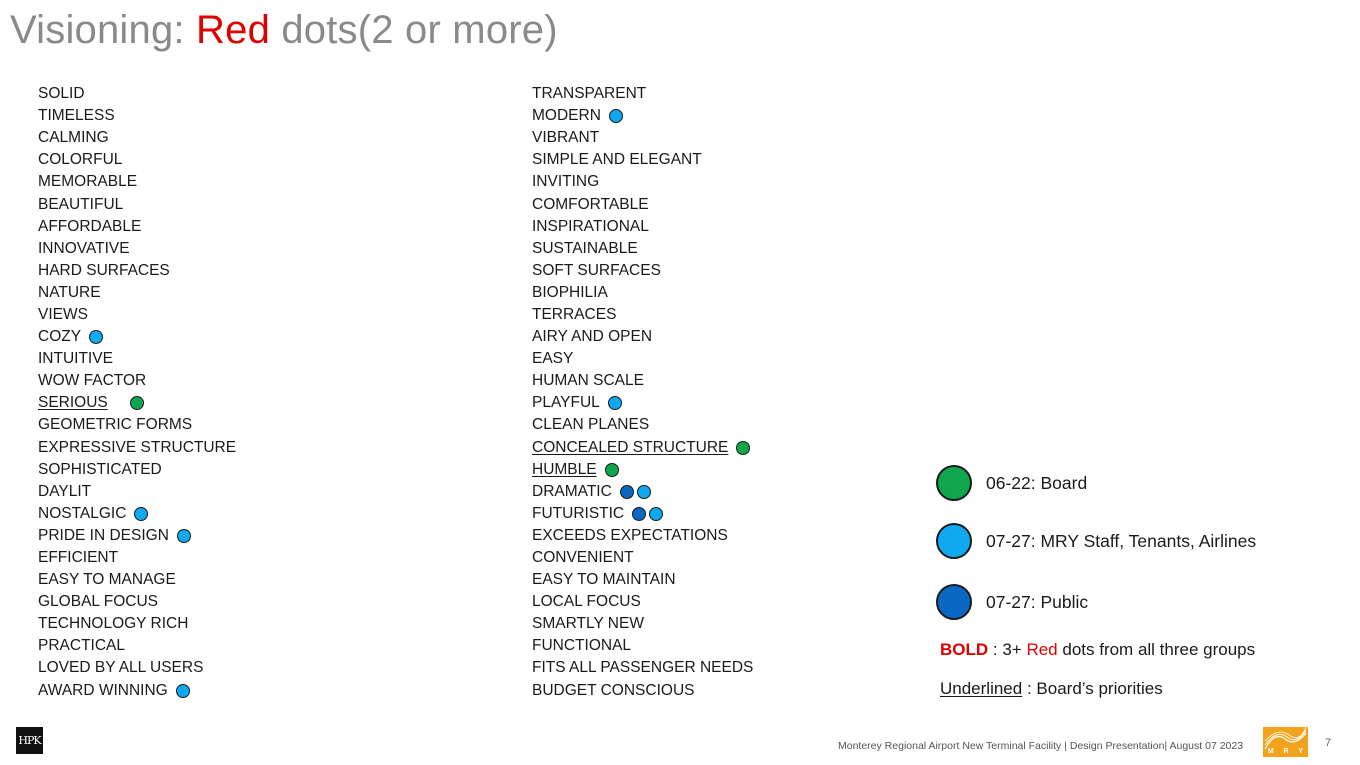  I want to click on list-item-label: INTUITIVE, so click(75, 359).